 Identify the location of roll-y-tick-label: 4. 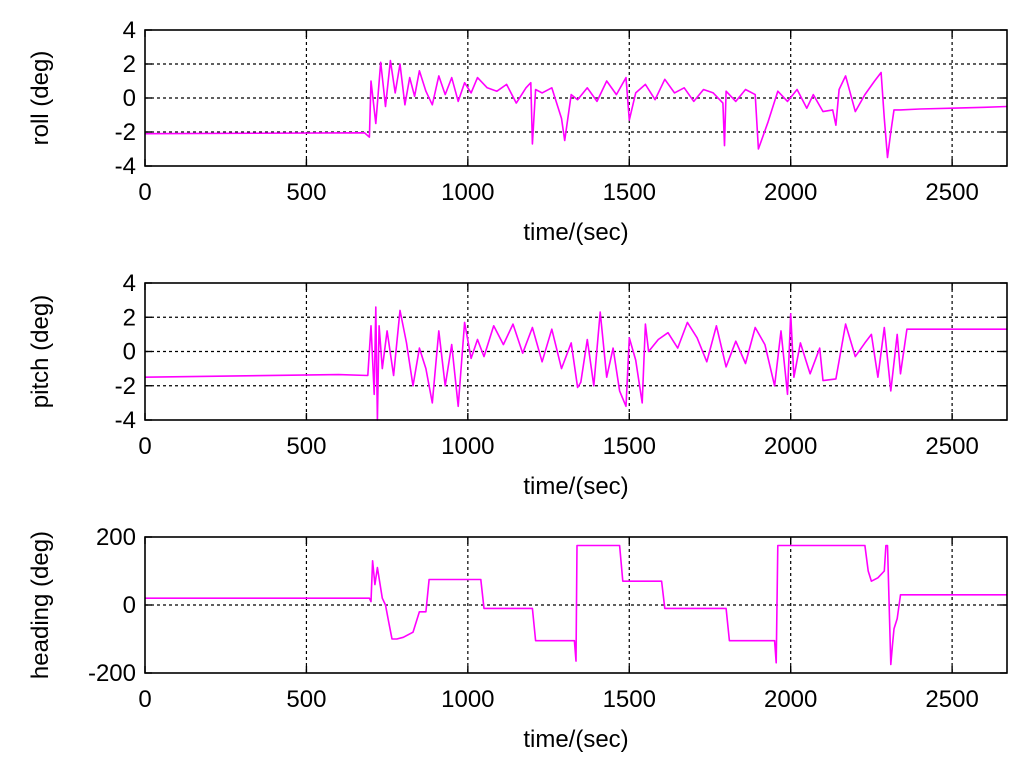
(129, 30).